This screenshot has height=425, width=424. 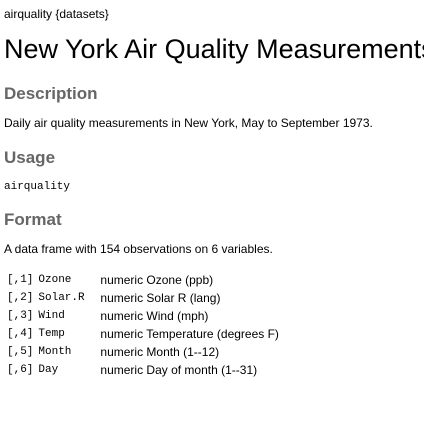 I want to click on variable-name: Temp, so click(x=69, y=334).